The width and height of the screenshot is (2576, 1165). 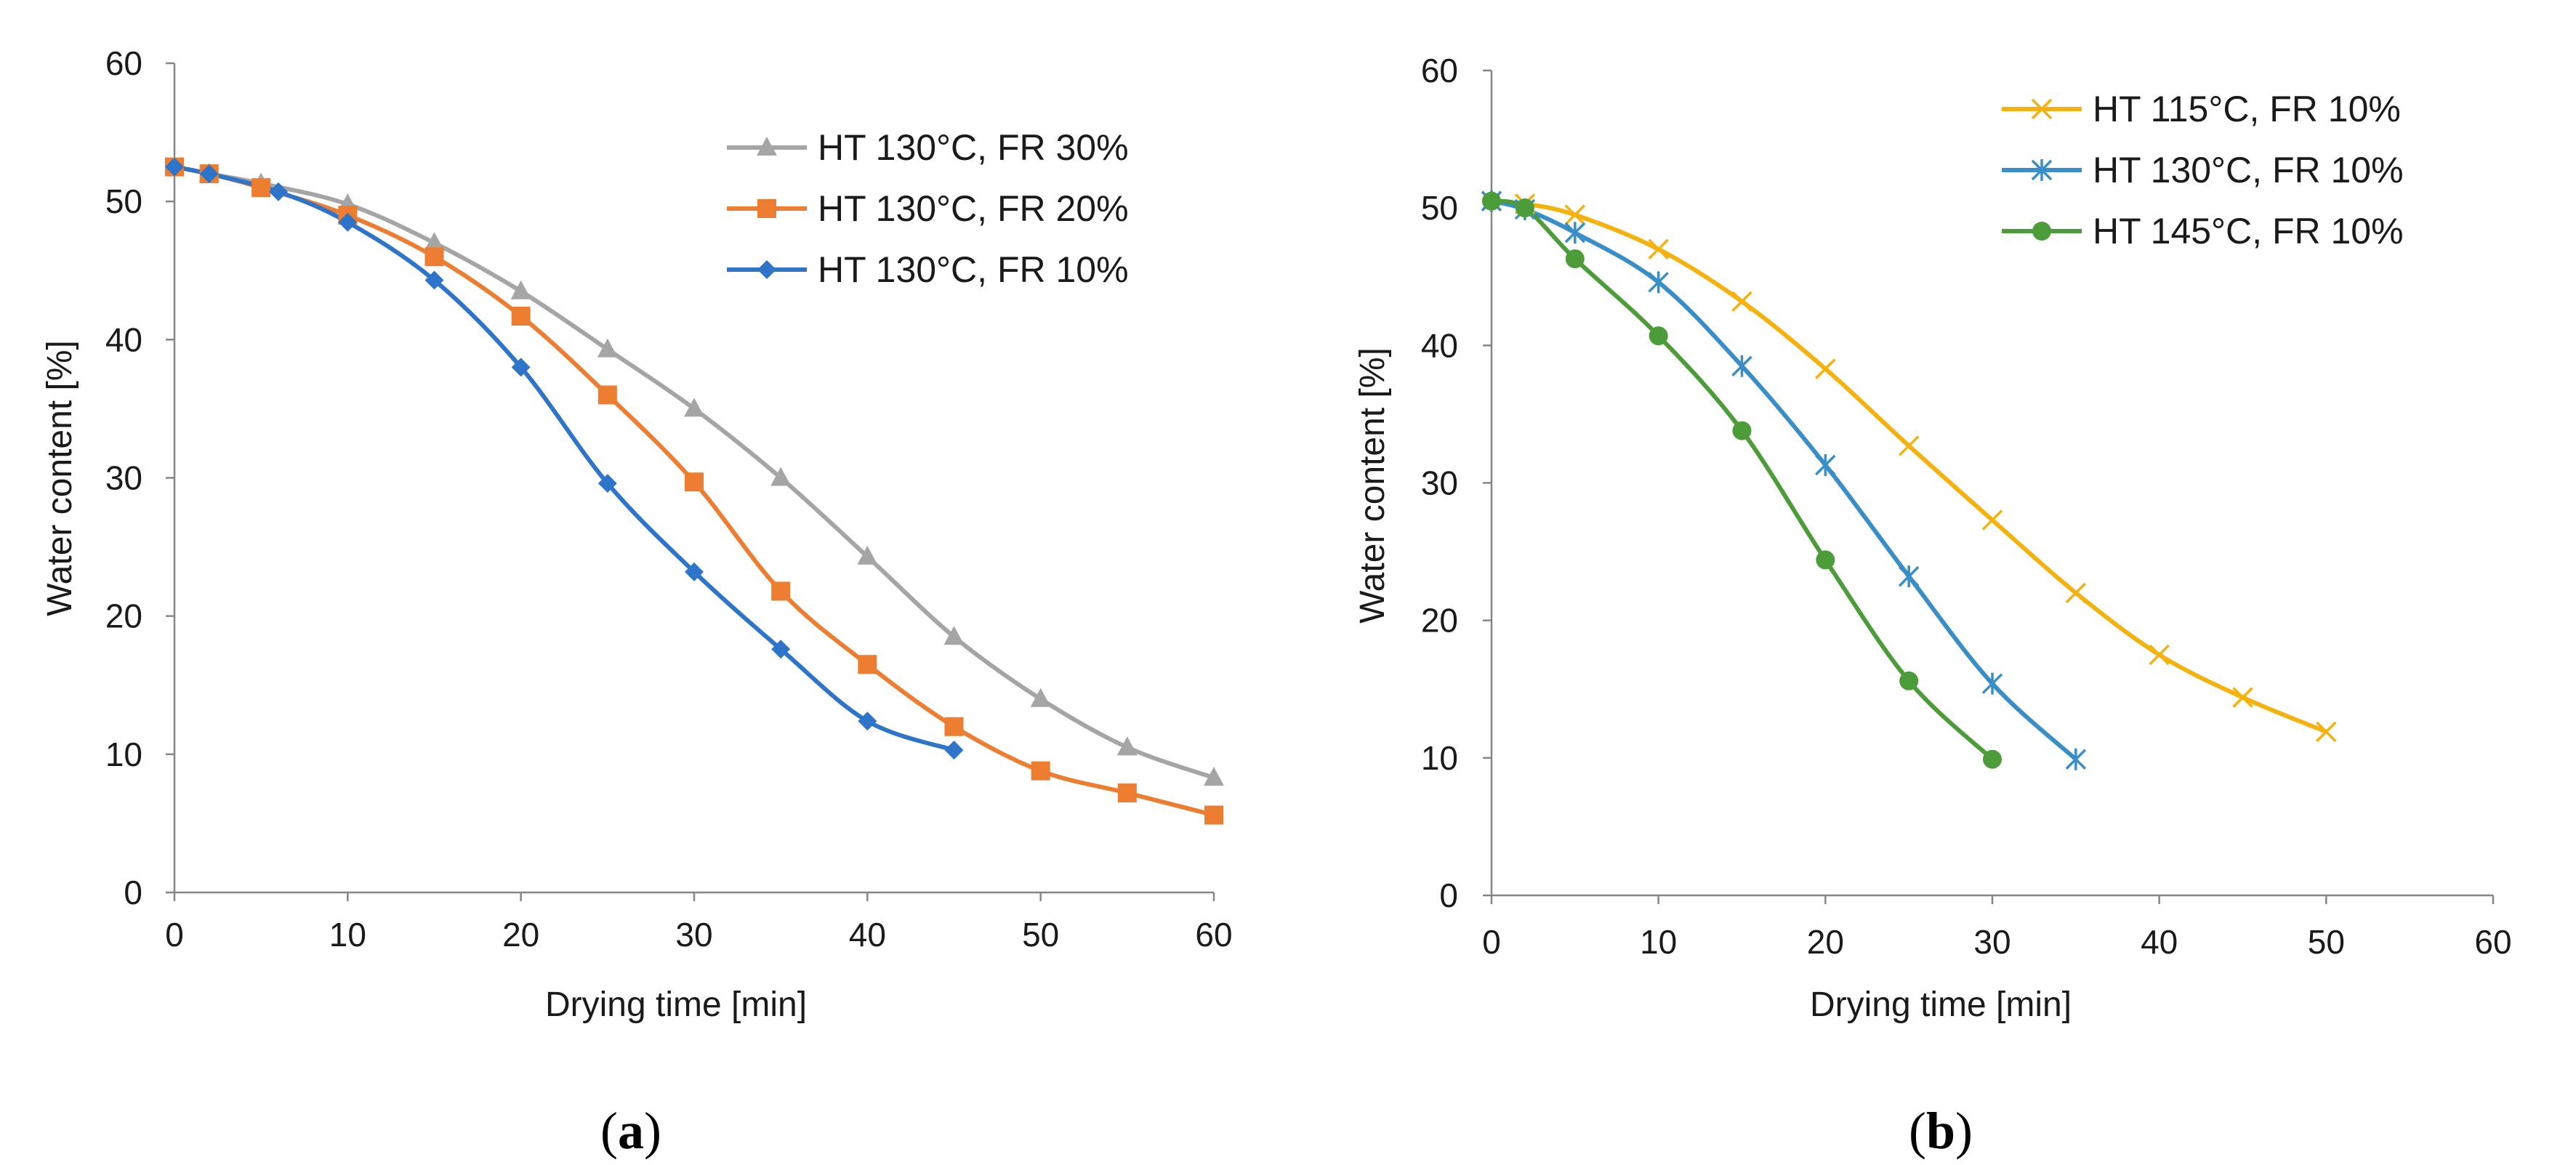 I want to click on chart-a-x-tick-label: 30, so click(x=693, y=935).